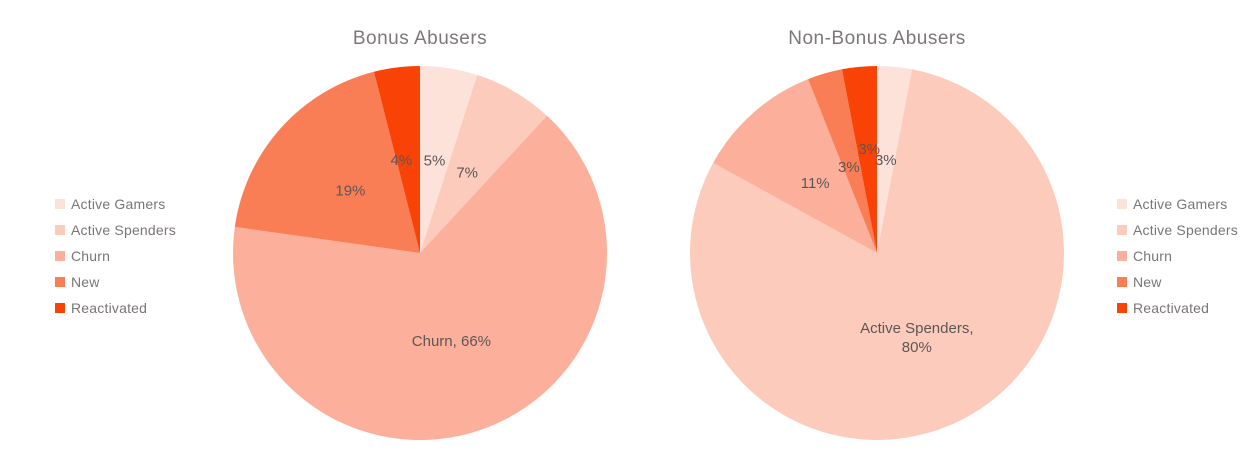 The width and height of the screenshot is (1259, 452). Describe the element at coordinates (350, 191) in the screenshot. I see `slice-label-new: 19%` at that location.